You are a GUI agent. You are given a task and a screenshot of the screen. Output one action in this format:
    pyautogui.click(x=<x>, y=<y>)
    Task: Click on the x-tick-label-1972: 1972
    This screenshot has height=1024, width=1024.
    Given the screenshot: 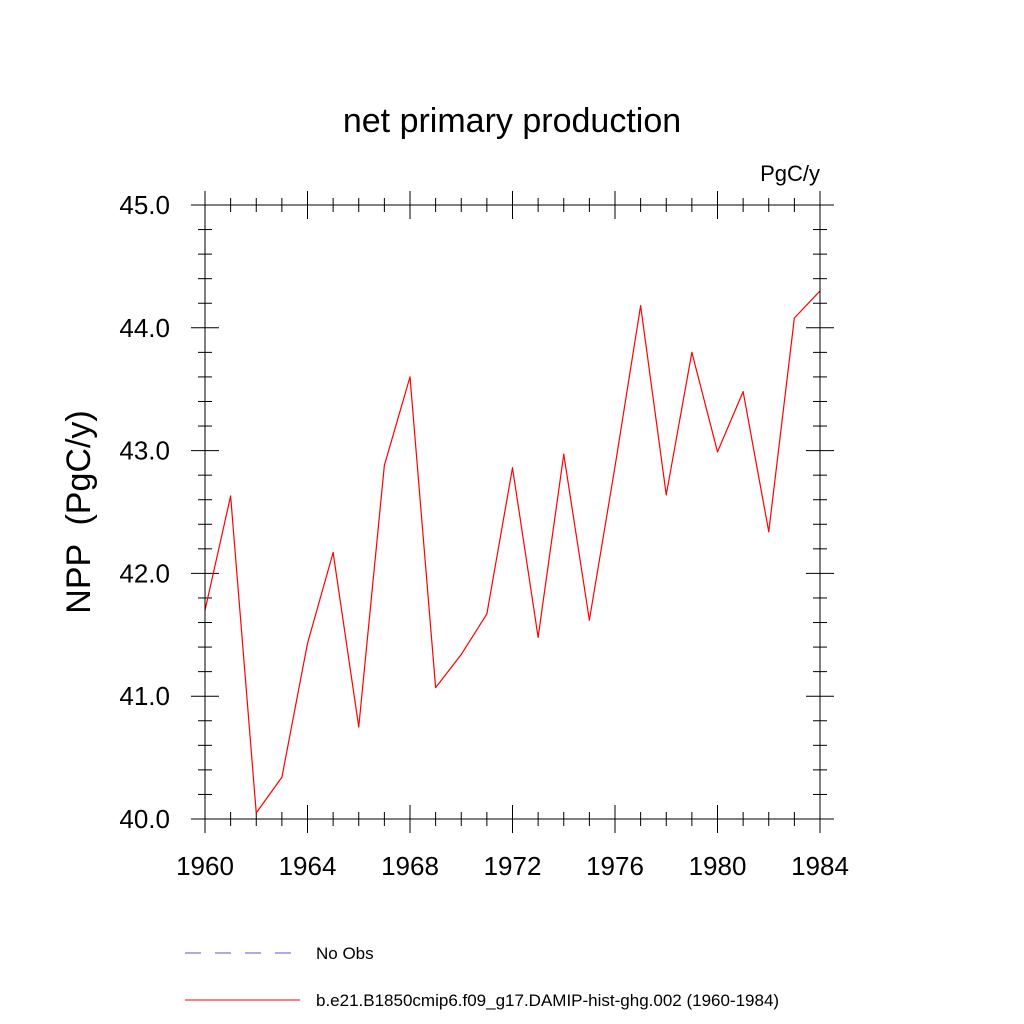 What is the action you would take?
    pyautogui.click(x=513, y=866)
    